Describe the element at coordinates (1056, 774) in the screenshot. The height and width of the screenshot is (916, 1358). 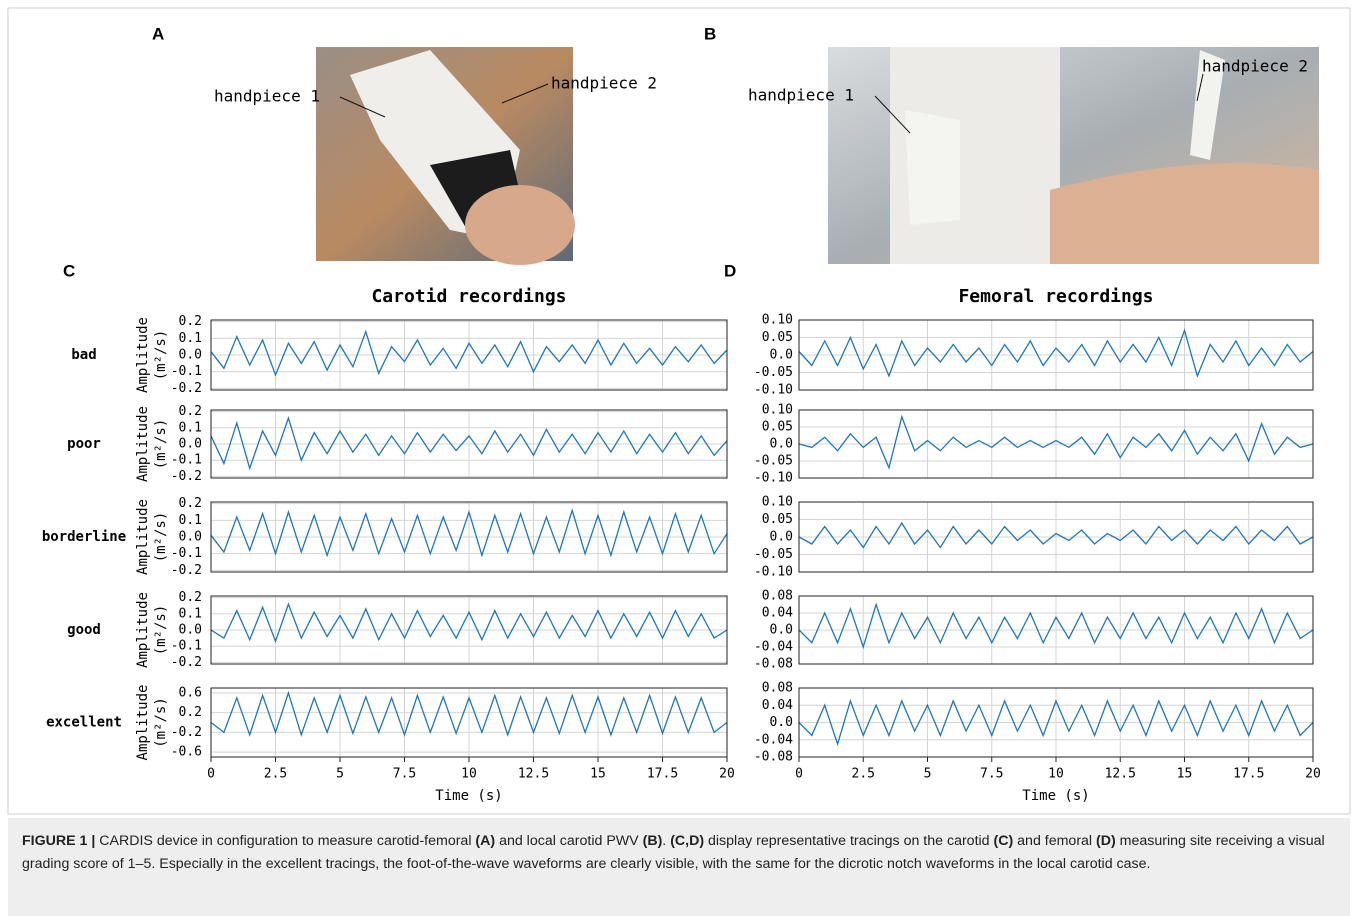
I see `x-tick-label: 10` at that location.